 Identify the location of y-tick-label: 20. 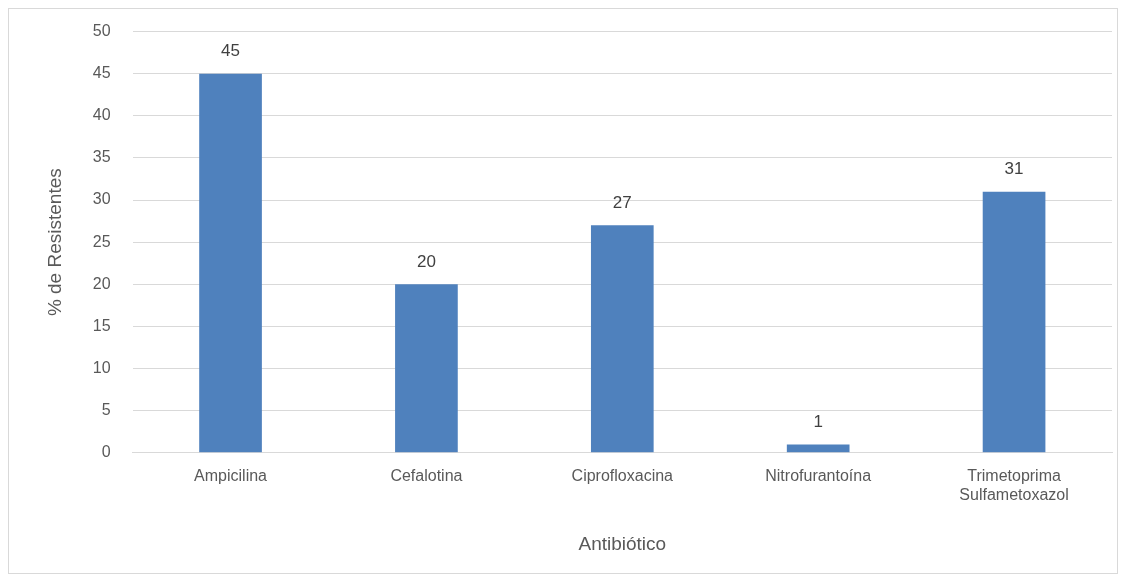
(101, 283).